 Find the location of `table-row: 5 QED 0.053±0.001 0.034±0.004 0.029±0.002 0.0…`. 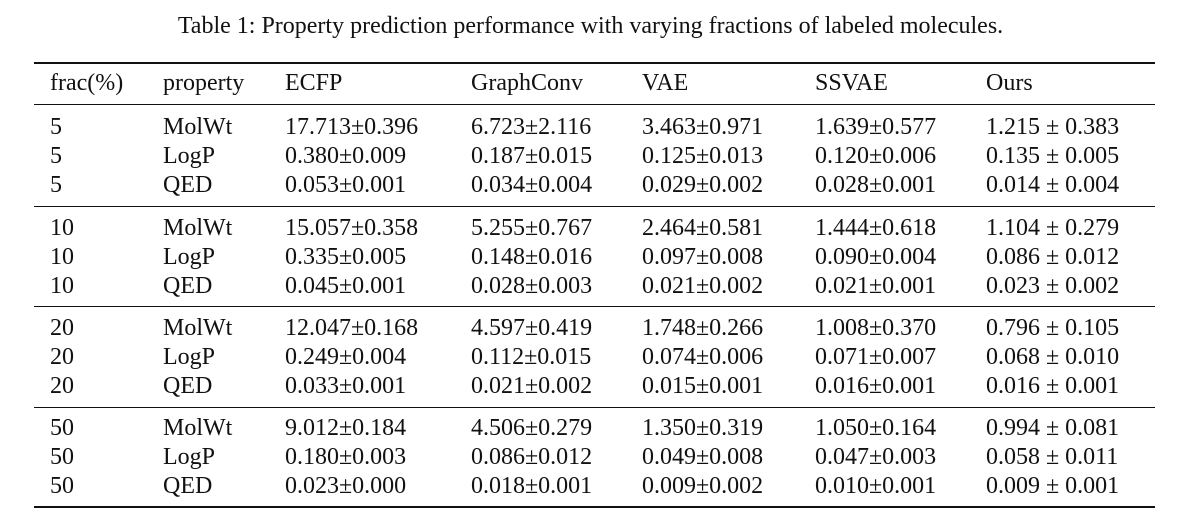

table-row: 5 QED 0.053±0.001 0.034±0.004 0.029±0.002 0.0… is located at coordinates (594, 185).